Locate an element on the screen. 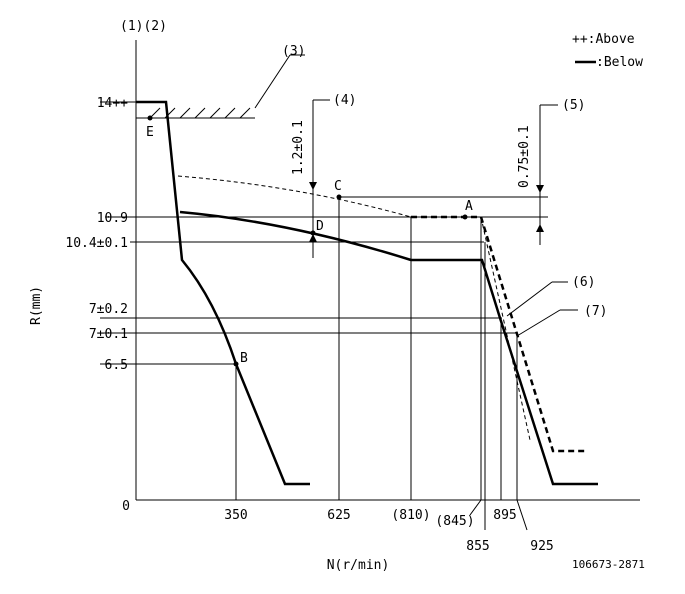  point-label: C is located at coordinates (338, 186).